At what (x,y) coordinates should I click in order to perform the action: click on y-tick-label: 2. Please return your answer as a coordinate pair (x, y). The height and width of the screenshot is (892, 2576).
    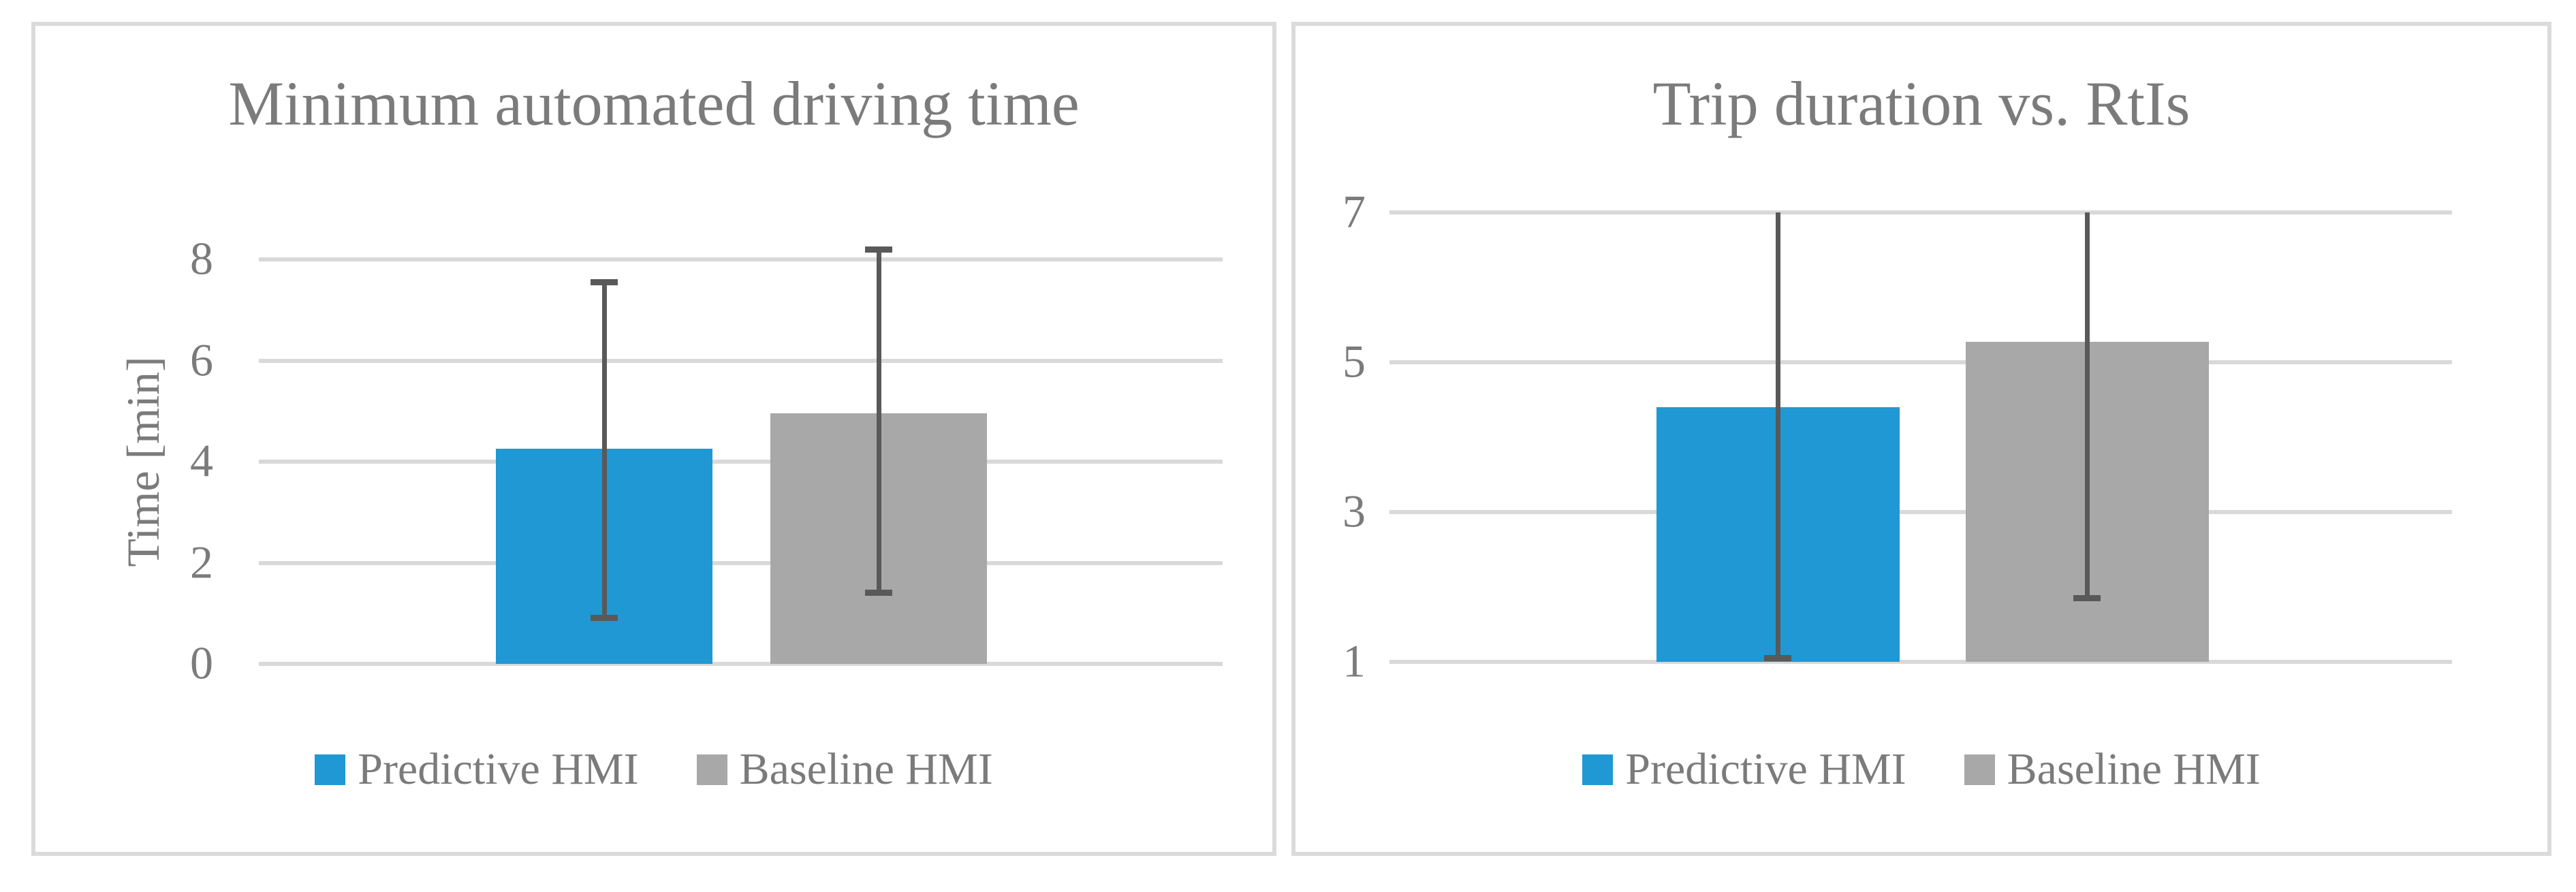
    Looking at the image, I should click on (201, 562).